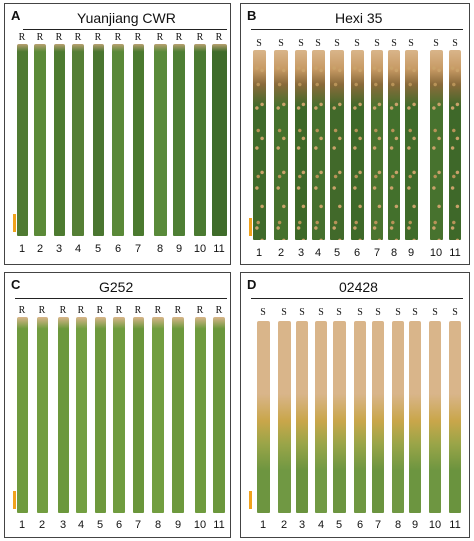 This screenshot has height=541, width=474. What do you see at coordinates (252, 15) in the screenshot?
I see `panel-label: B` at bounding box center [252, 15].